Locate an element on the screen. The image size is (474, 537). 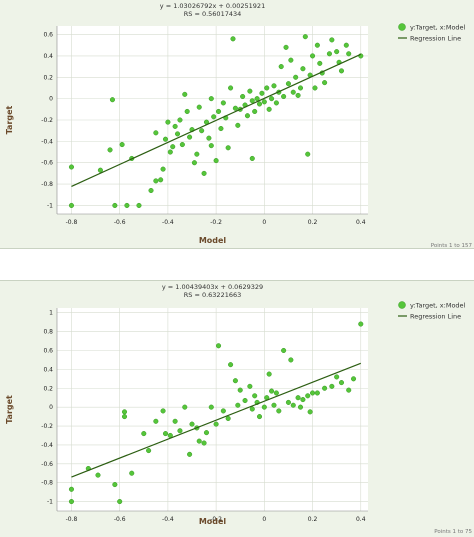
x-tick-label: 0 is located at coordinates (264, 222).